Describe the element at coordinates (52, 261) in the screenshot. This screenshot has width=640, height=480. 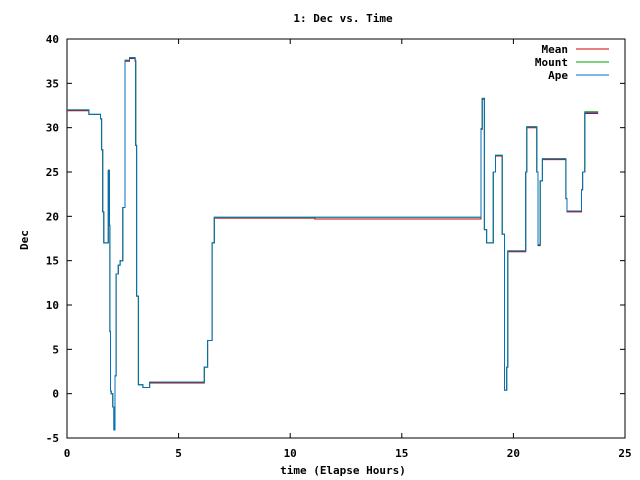
I see `y-tick-label: 15` at that location.